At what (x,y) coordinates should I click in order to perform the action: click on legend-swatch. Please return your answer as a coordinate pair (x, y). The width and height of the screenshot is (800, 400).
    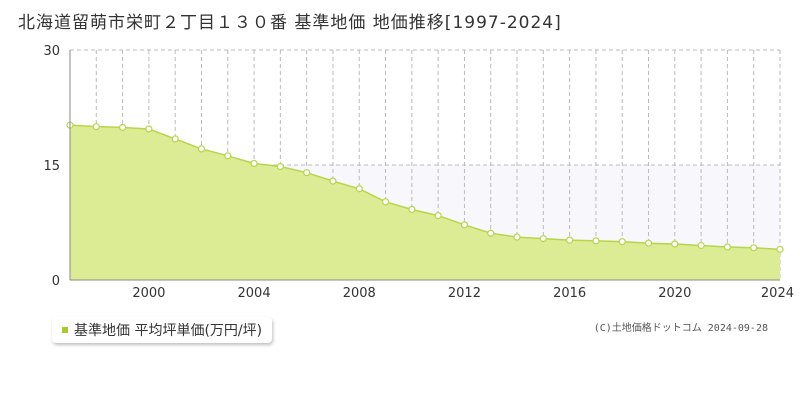
    Looking at the image, I should click on (65, 330).